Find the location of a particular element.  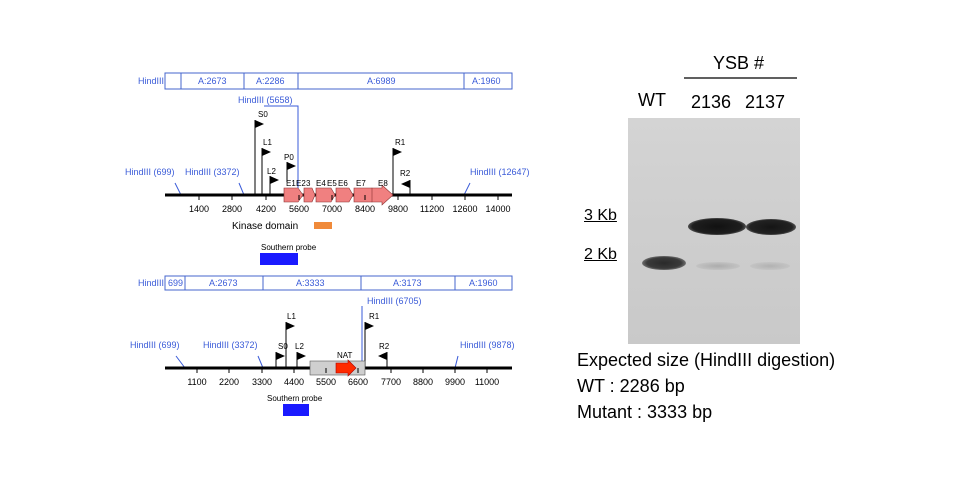

top-tick-9: 14000 is located at coordinates (497, 209).